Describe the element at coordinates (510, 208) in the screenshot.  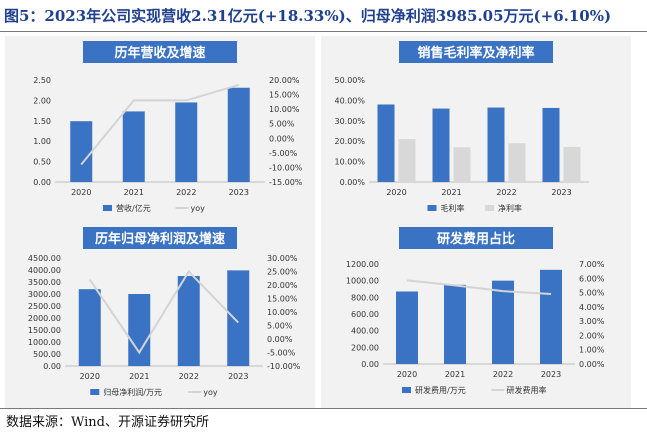
I see `legend-label: 净利率` at that location.